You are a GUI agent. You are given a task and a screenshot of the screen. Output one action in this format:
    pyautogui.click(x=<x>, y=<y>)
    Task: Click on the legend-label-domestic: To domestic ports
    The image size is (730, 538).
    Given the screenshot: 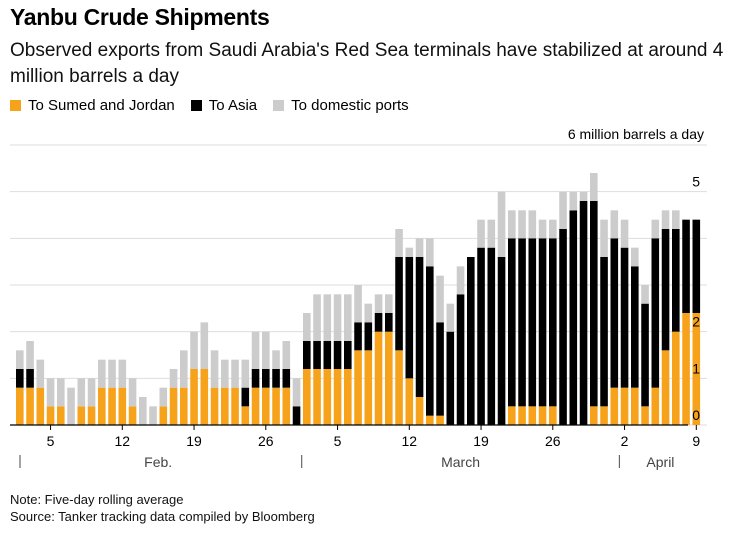 What is the action you would take?
    pyautogui.click(x=350, y=105)
    